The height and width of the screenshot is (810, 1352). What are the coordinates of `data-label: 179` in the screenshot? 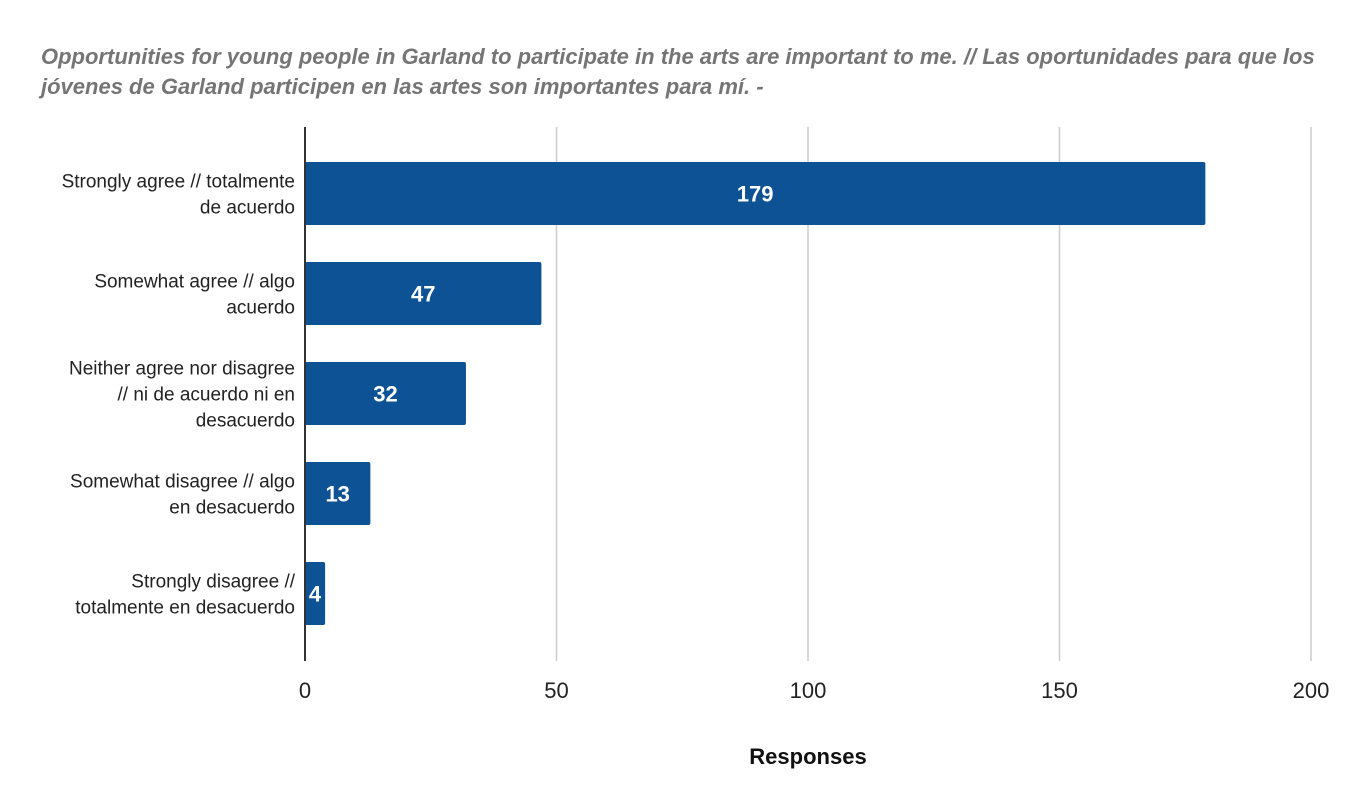 It's located at (755, 194).